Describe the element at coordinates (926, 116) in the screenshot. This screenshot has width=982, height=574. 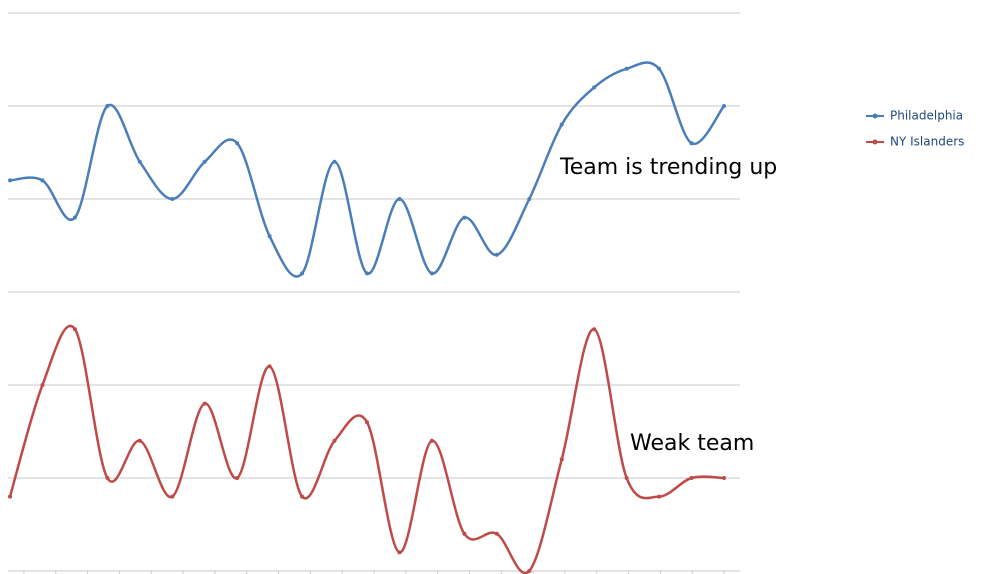
I see `legend-label: Philadelphia` at that location.